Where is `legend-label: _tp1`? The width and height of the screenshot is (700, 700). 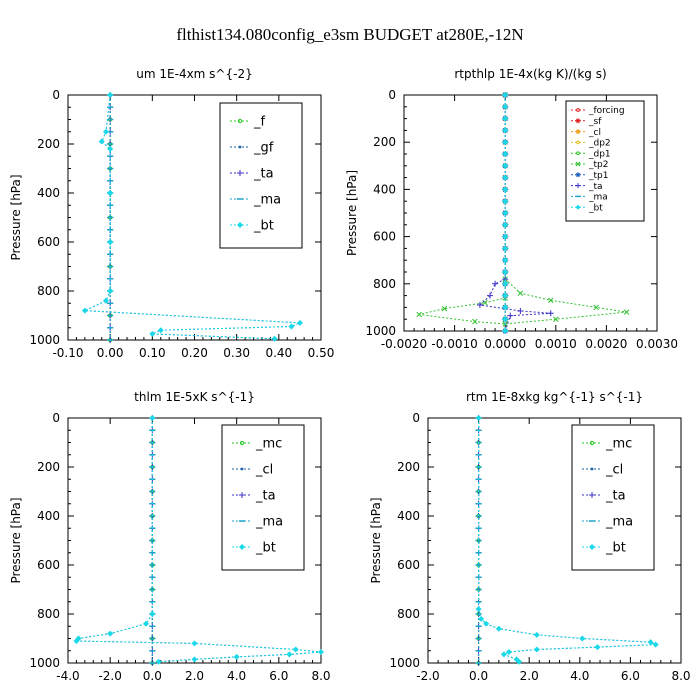
legend-label: _tp1 is located at coordinates (598, 176).